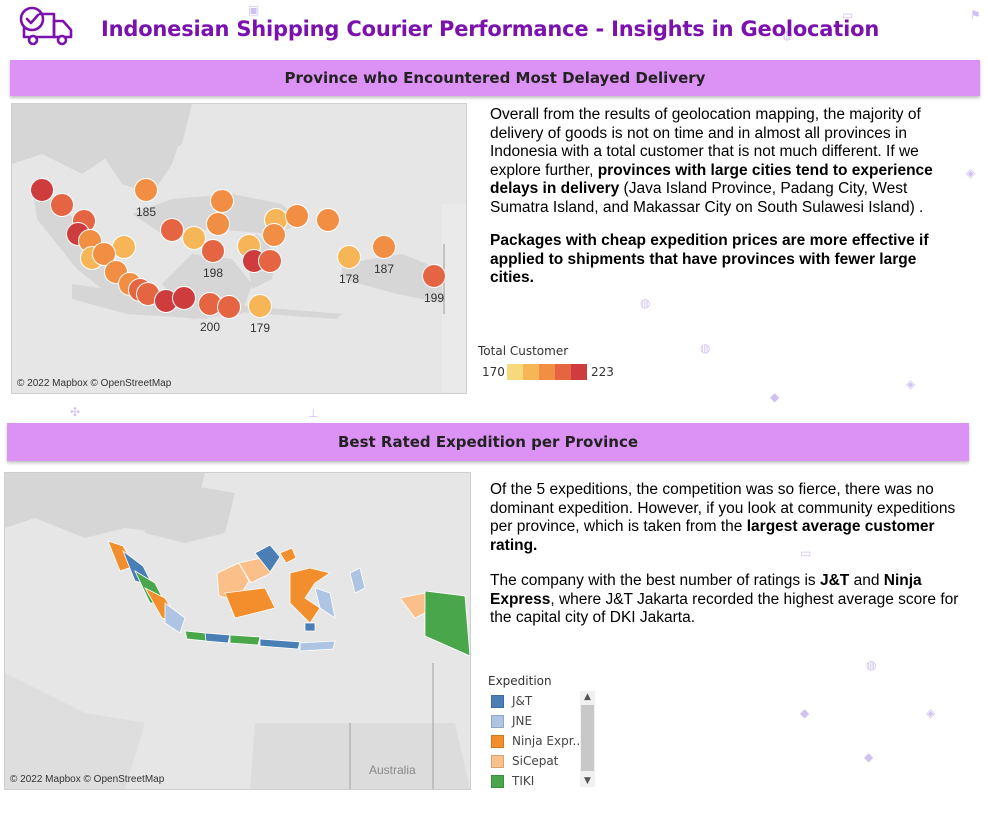  Describe the element at coordinates (535, 701) in the screenshot. I see `legend-item-jnt: J&T` at that location.